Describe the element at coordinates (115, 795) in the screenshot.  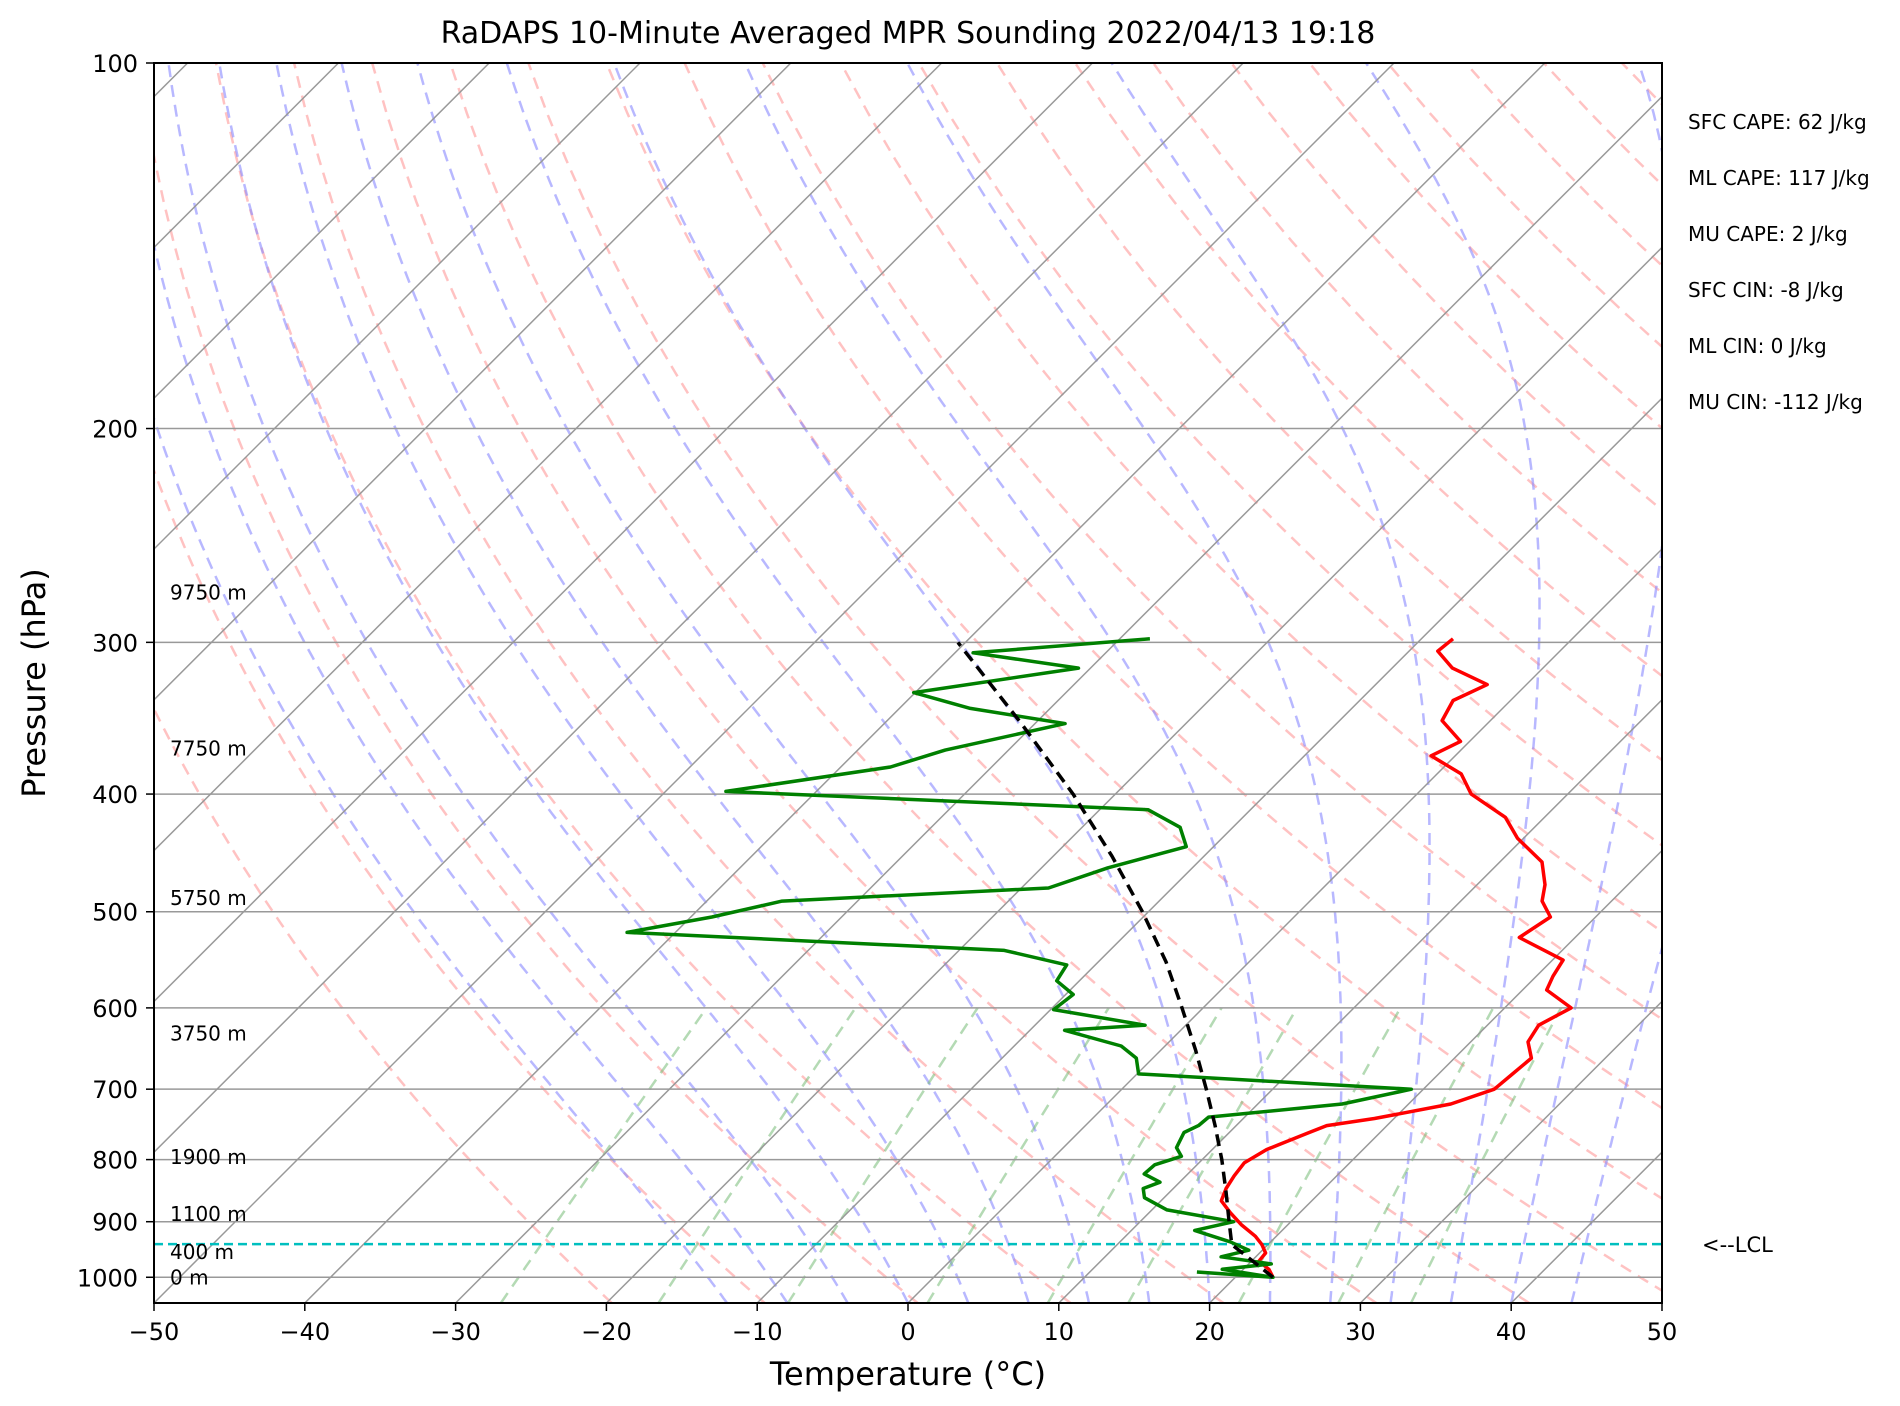
I see `y-tick-label: 400` at that location.